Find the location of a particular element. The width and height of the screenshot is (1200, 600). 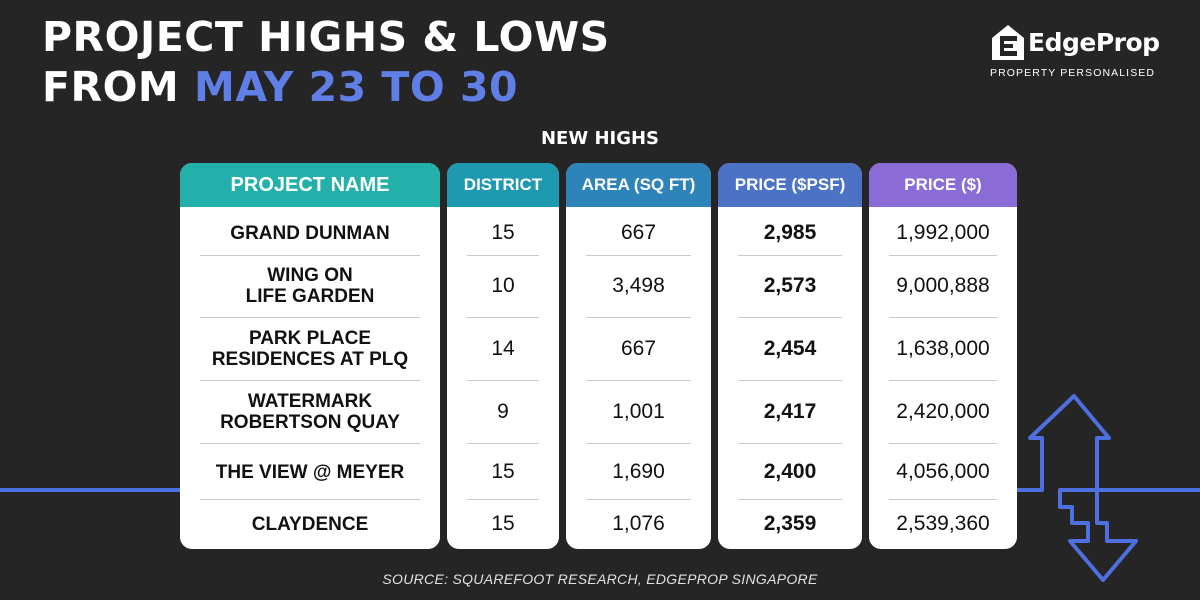

cell-text: 2,400 is located at coordinates (790, 471).